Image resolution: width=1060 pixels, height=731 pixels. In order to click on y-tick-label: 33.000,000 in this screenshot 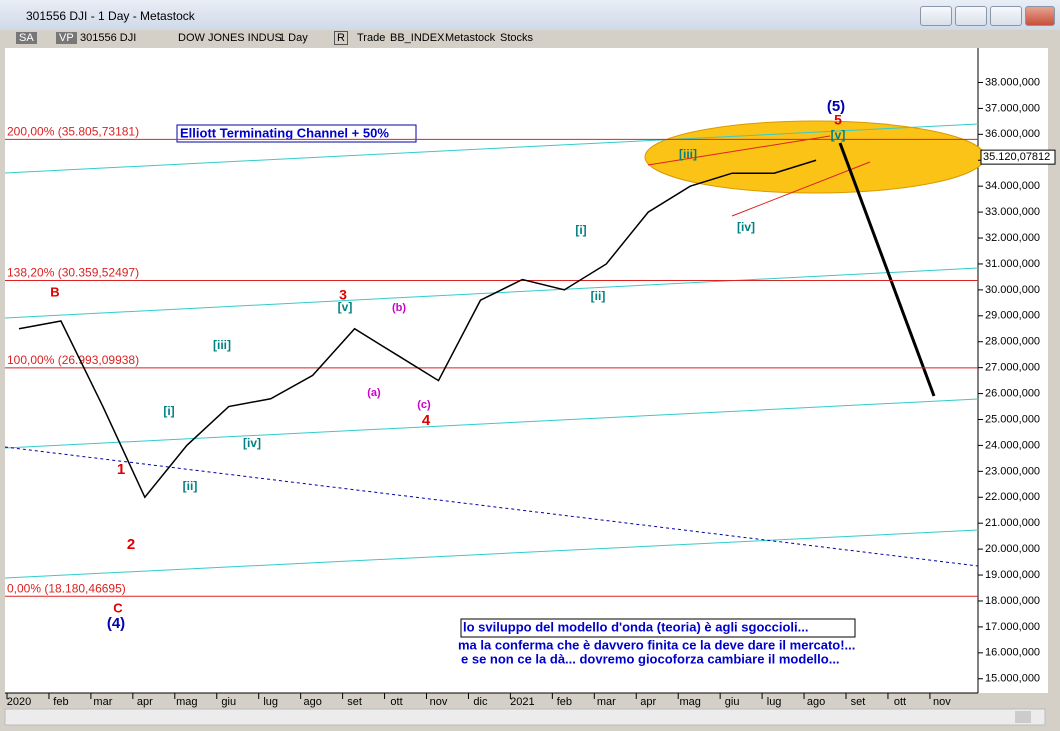, I will do `click(1012, 212)`.